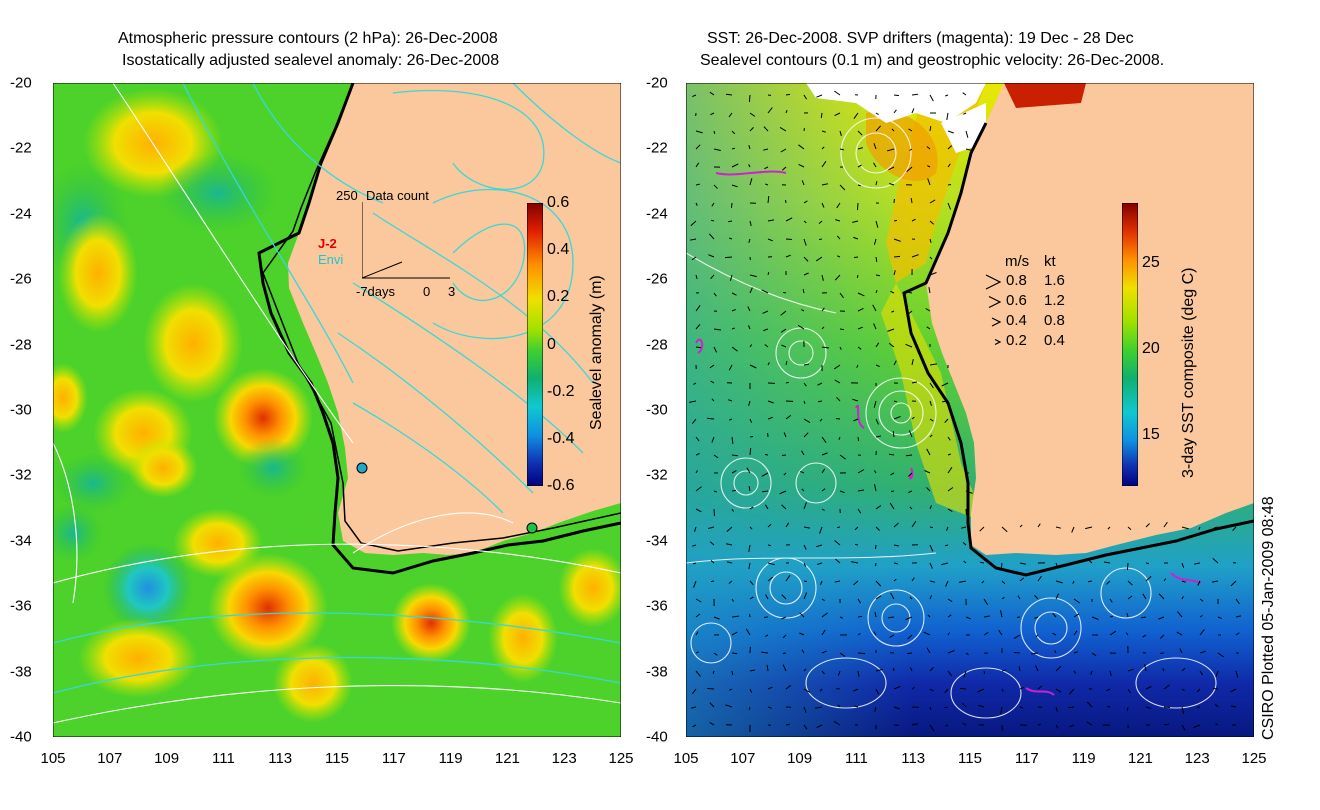 The width and height of the screenshot is (1320, 810). I want to click on right-y-tick-label: -30, so click(657, 410).